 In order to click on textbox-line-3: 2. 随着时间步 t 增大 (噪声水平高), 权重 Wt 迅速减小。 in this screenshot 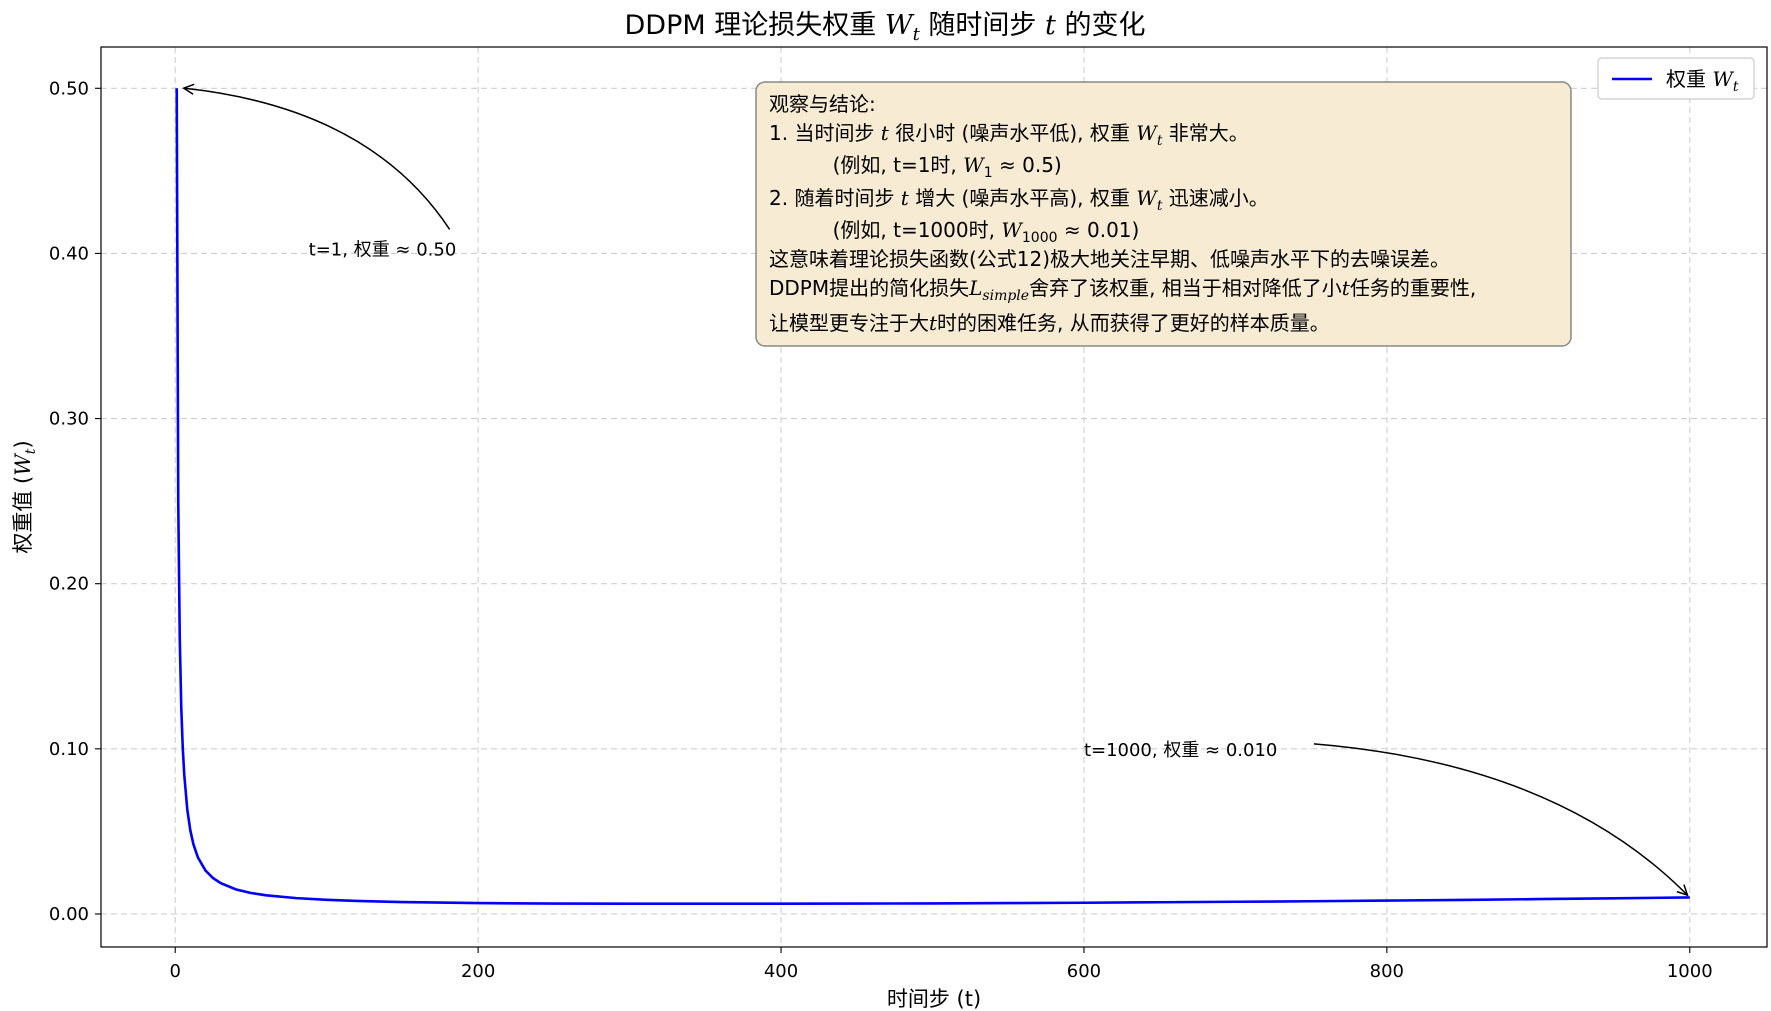, I will do `click(1019, 200)`.